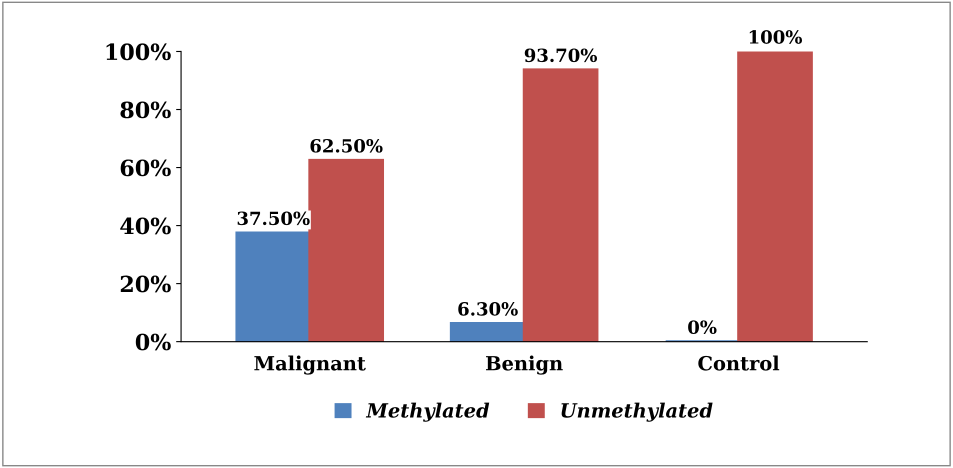  I want to click on legend-label: Methylated, so click(428, 412).